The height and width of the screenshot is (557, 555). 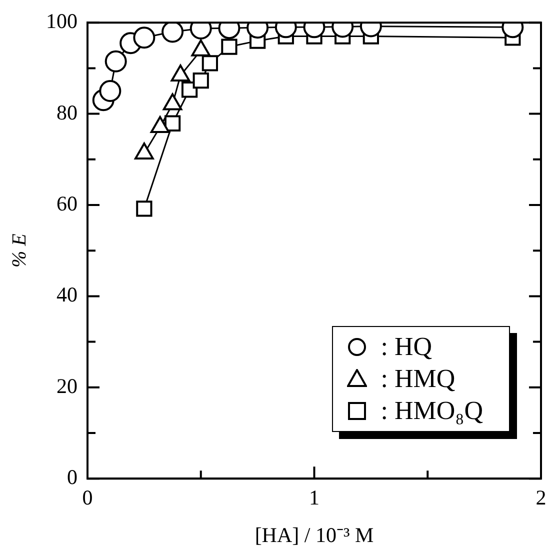 What do you see at coordinates (418, 379) in the screenshot?
I see `legend-label: : HMQ` at bounding box center [418, 379].